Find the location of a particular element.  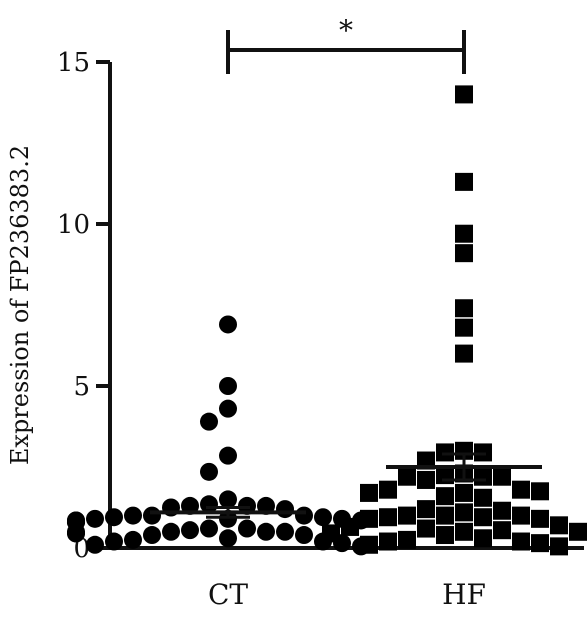

mean-sem-lines is located at coordinates (346, 485).